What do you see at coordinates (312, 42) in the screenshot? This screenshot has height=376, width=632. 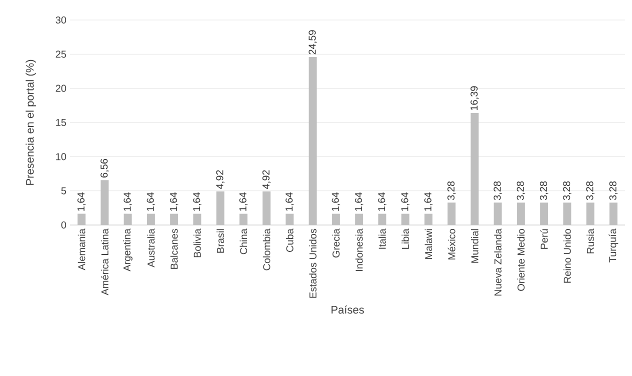 I see `data-label: 24,59` at bounding box center [312, 42].